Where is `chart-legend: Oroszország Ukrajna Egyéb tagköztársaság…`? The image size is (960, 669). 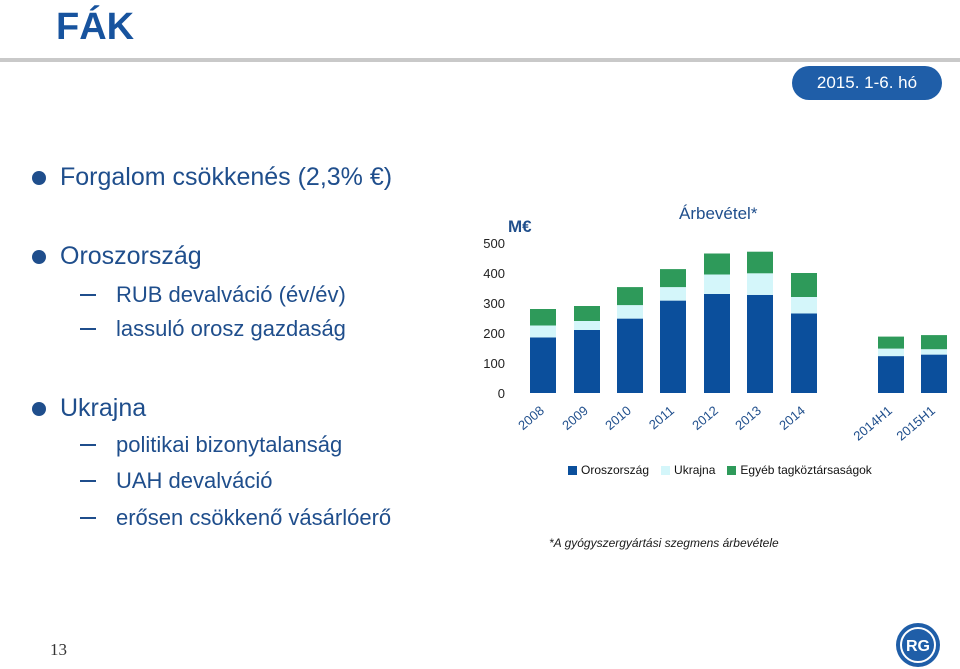
chart-legend: Oroszország Ukrajna Egyéb tagköztársaság… is located at coordinates (726, 470).